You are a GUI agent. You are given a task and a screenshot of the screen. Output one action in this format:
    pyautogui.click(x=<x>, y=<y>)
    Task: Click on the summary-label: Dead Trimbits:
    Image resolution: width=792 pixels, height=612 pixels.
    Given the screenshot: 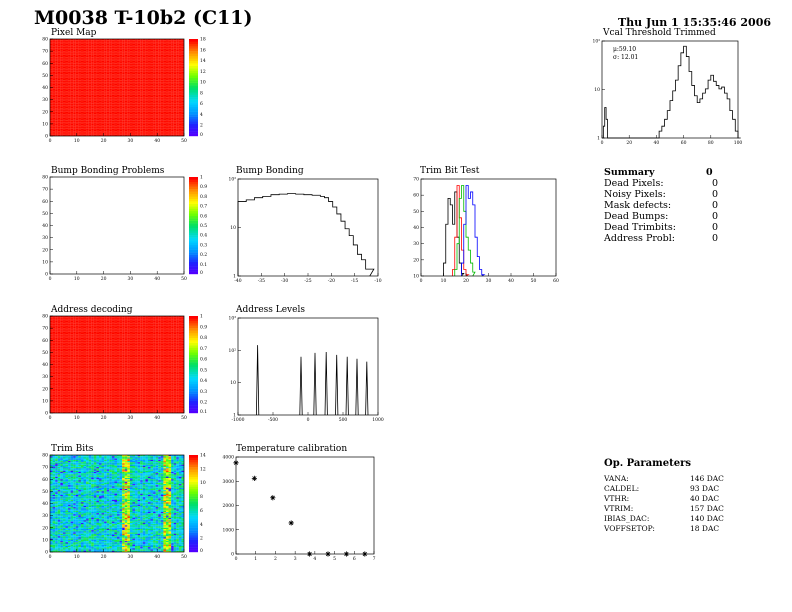 What is the action you would take?
    pyautogui.click(x=640, y=227)
    